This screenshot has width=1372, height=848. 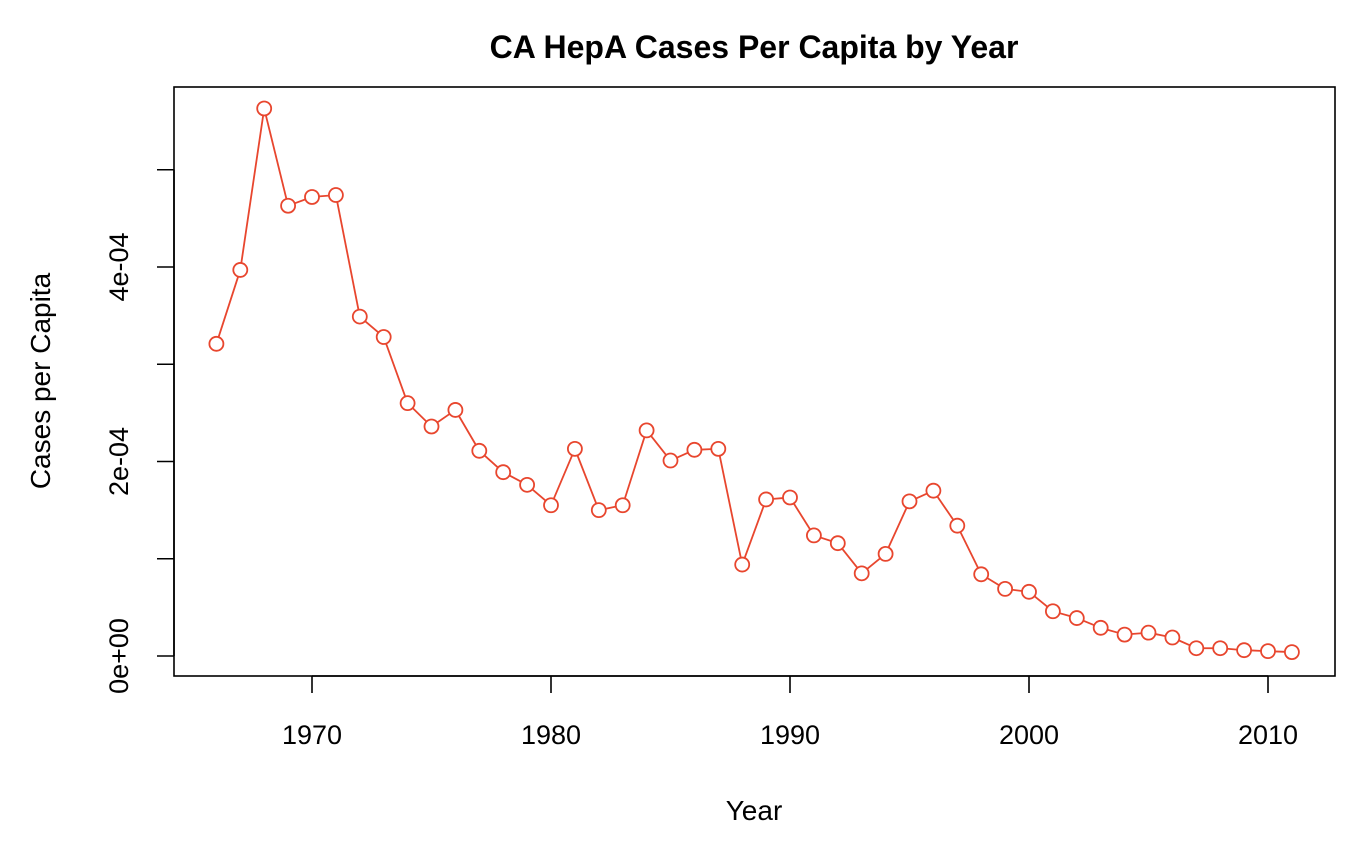 I want to click on y-axis-label: Cases per Capita, so click(x=40, y=380).